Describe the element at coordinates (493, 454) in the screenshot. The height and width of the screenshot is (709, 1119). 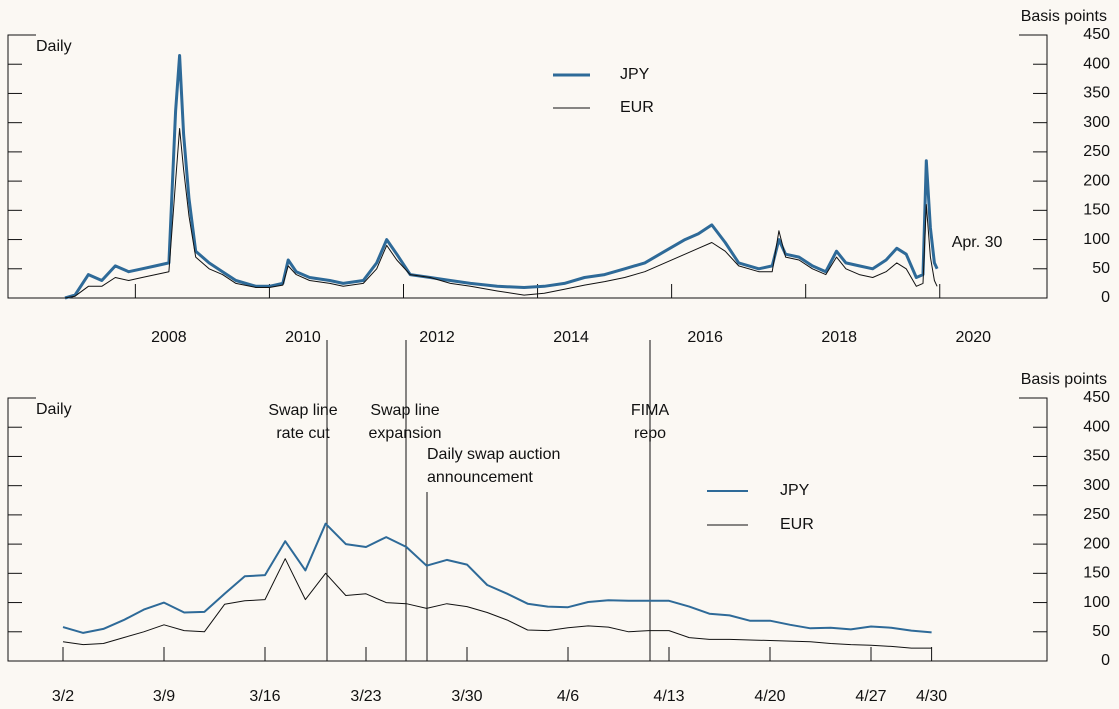
I see `event-label: Daily swap auction` at that location.